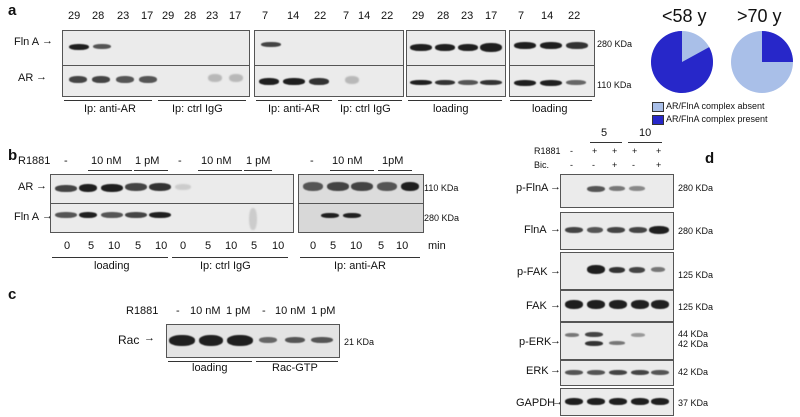 This screenshot has height=417, width=800. Describe the element at coordinates (684, 16) in the screenshot. I see `pie-title-young: <58 y` at that location.